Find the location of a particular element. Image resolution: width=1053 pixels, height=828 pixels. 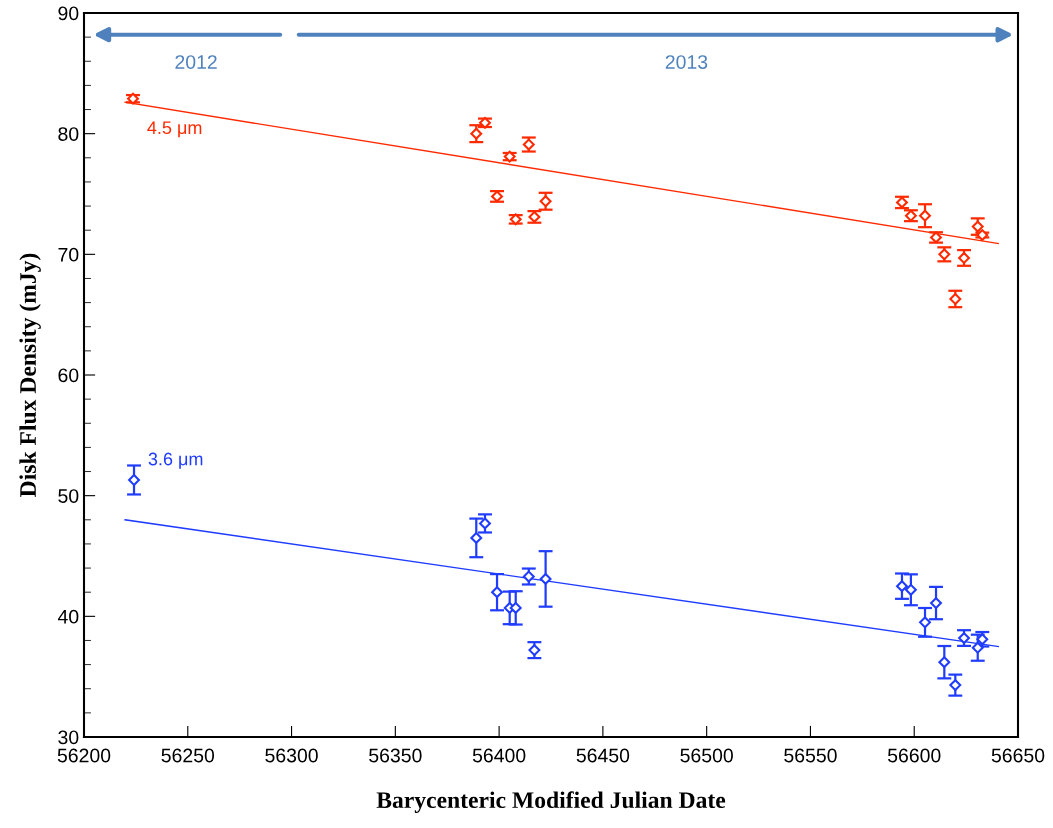

x-tick-label: 56200 is located at coordinates (84, 755).